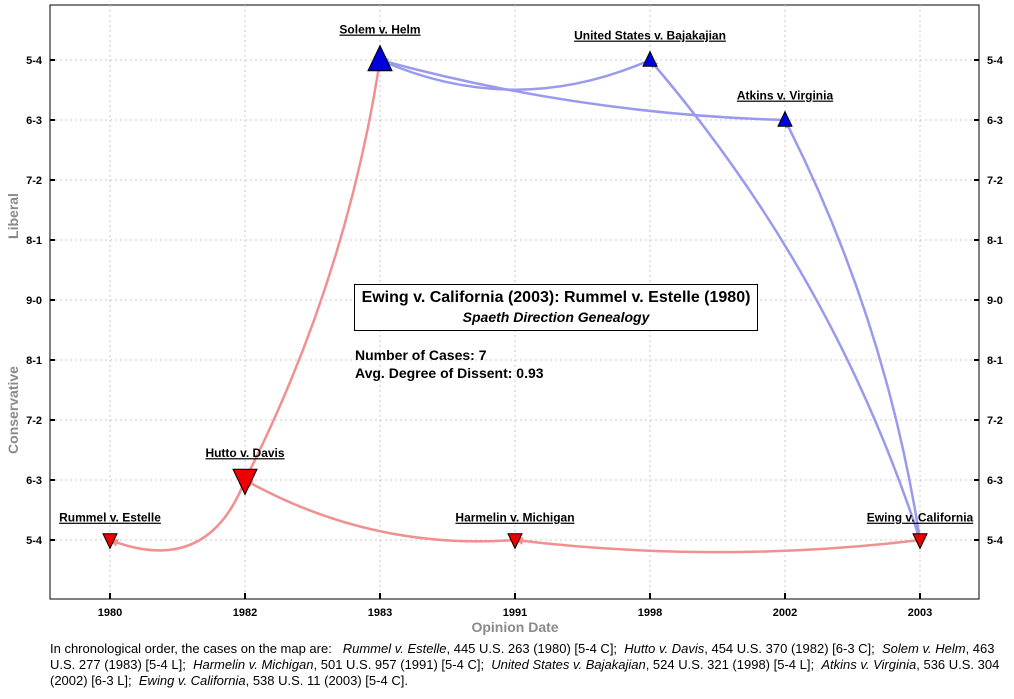 This screenshot has width=1014, height=699. I want to click on caption-case-cite: , 463 U.S. 277 (1983) [5-4 L];, so click(522, 656).